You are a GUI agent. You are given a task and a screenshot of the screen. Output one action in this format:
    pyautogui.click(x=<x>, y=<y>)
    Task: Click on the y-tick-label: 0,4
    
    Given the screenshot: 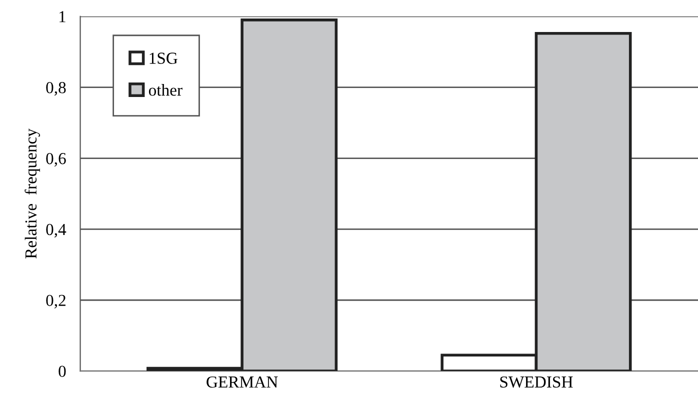 What is the action you would take?
    pyautogui.click(x=56, y=231)
    